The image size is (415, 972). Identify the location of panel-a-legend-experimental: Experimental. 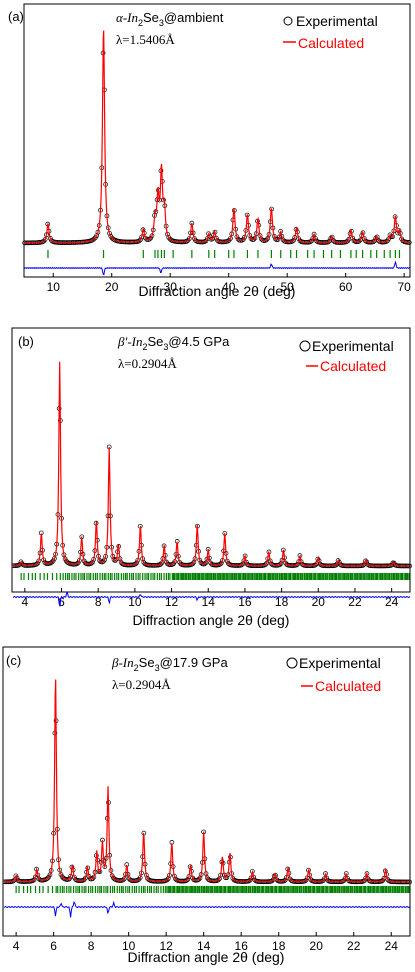
(337, 21).